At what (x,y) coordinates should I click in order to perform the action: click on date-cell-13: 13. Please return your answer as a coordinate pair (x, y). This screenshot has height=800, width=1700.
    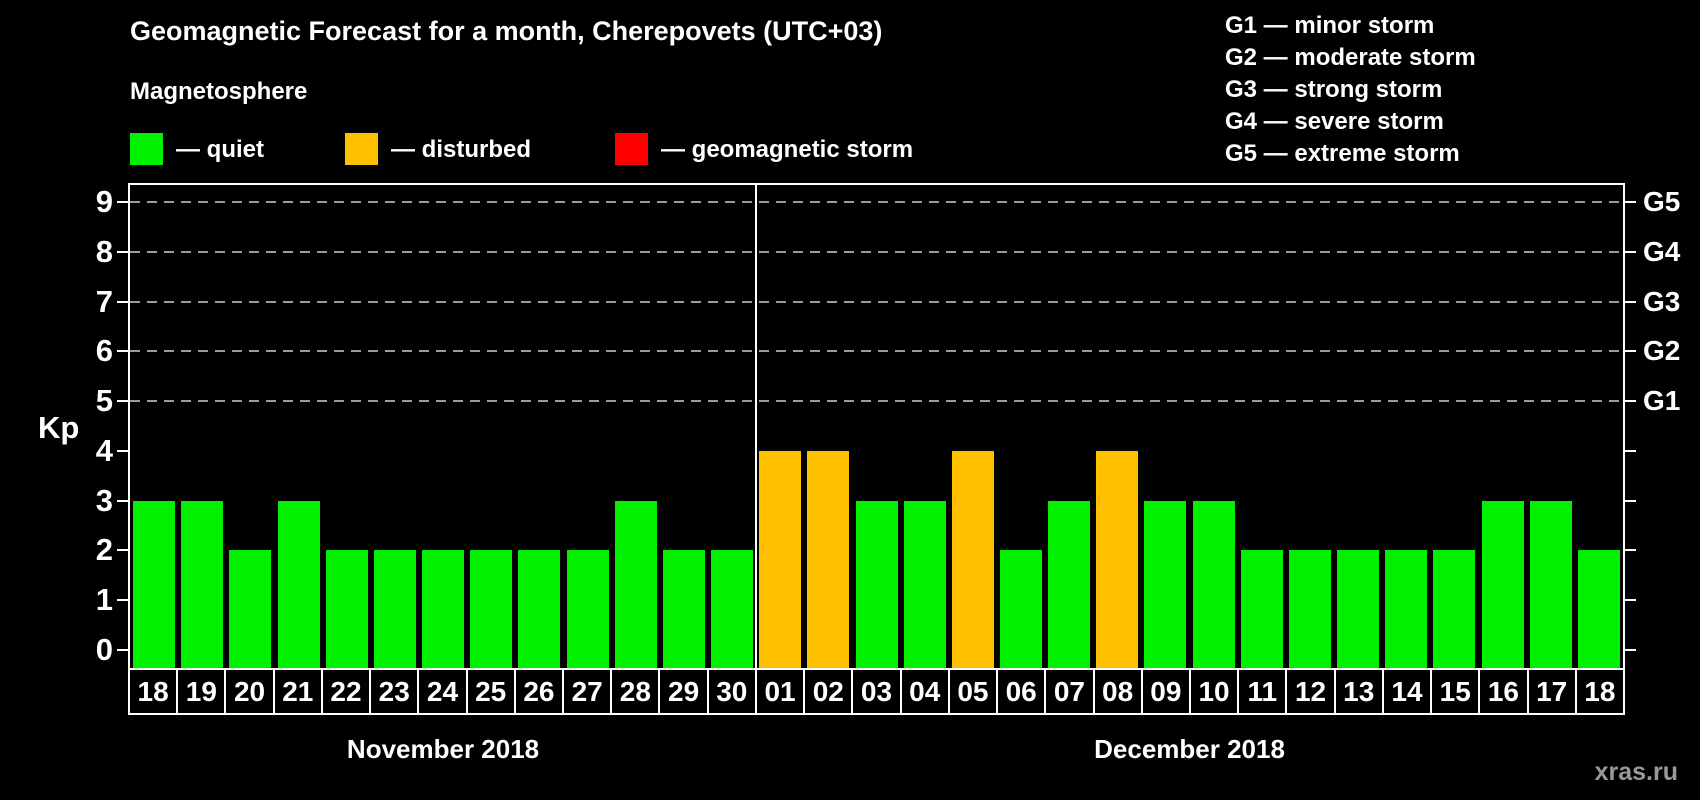
    Looking at the image, I should click on (1358, 691).